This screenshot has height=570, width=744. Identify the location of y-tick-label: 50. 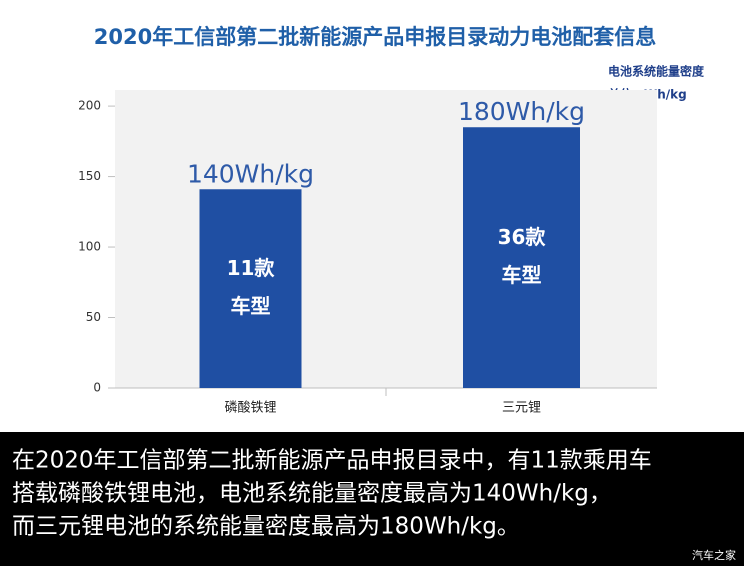
(93, 317).